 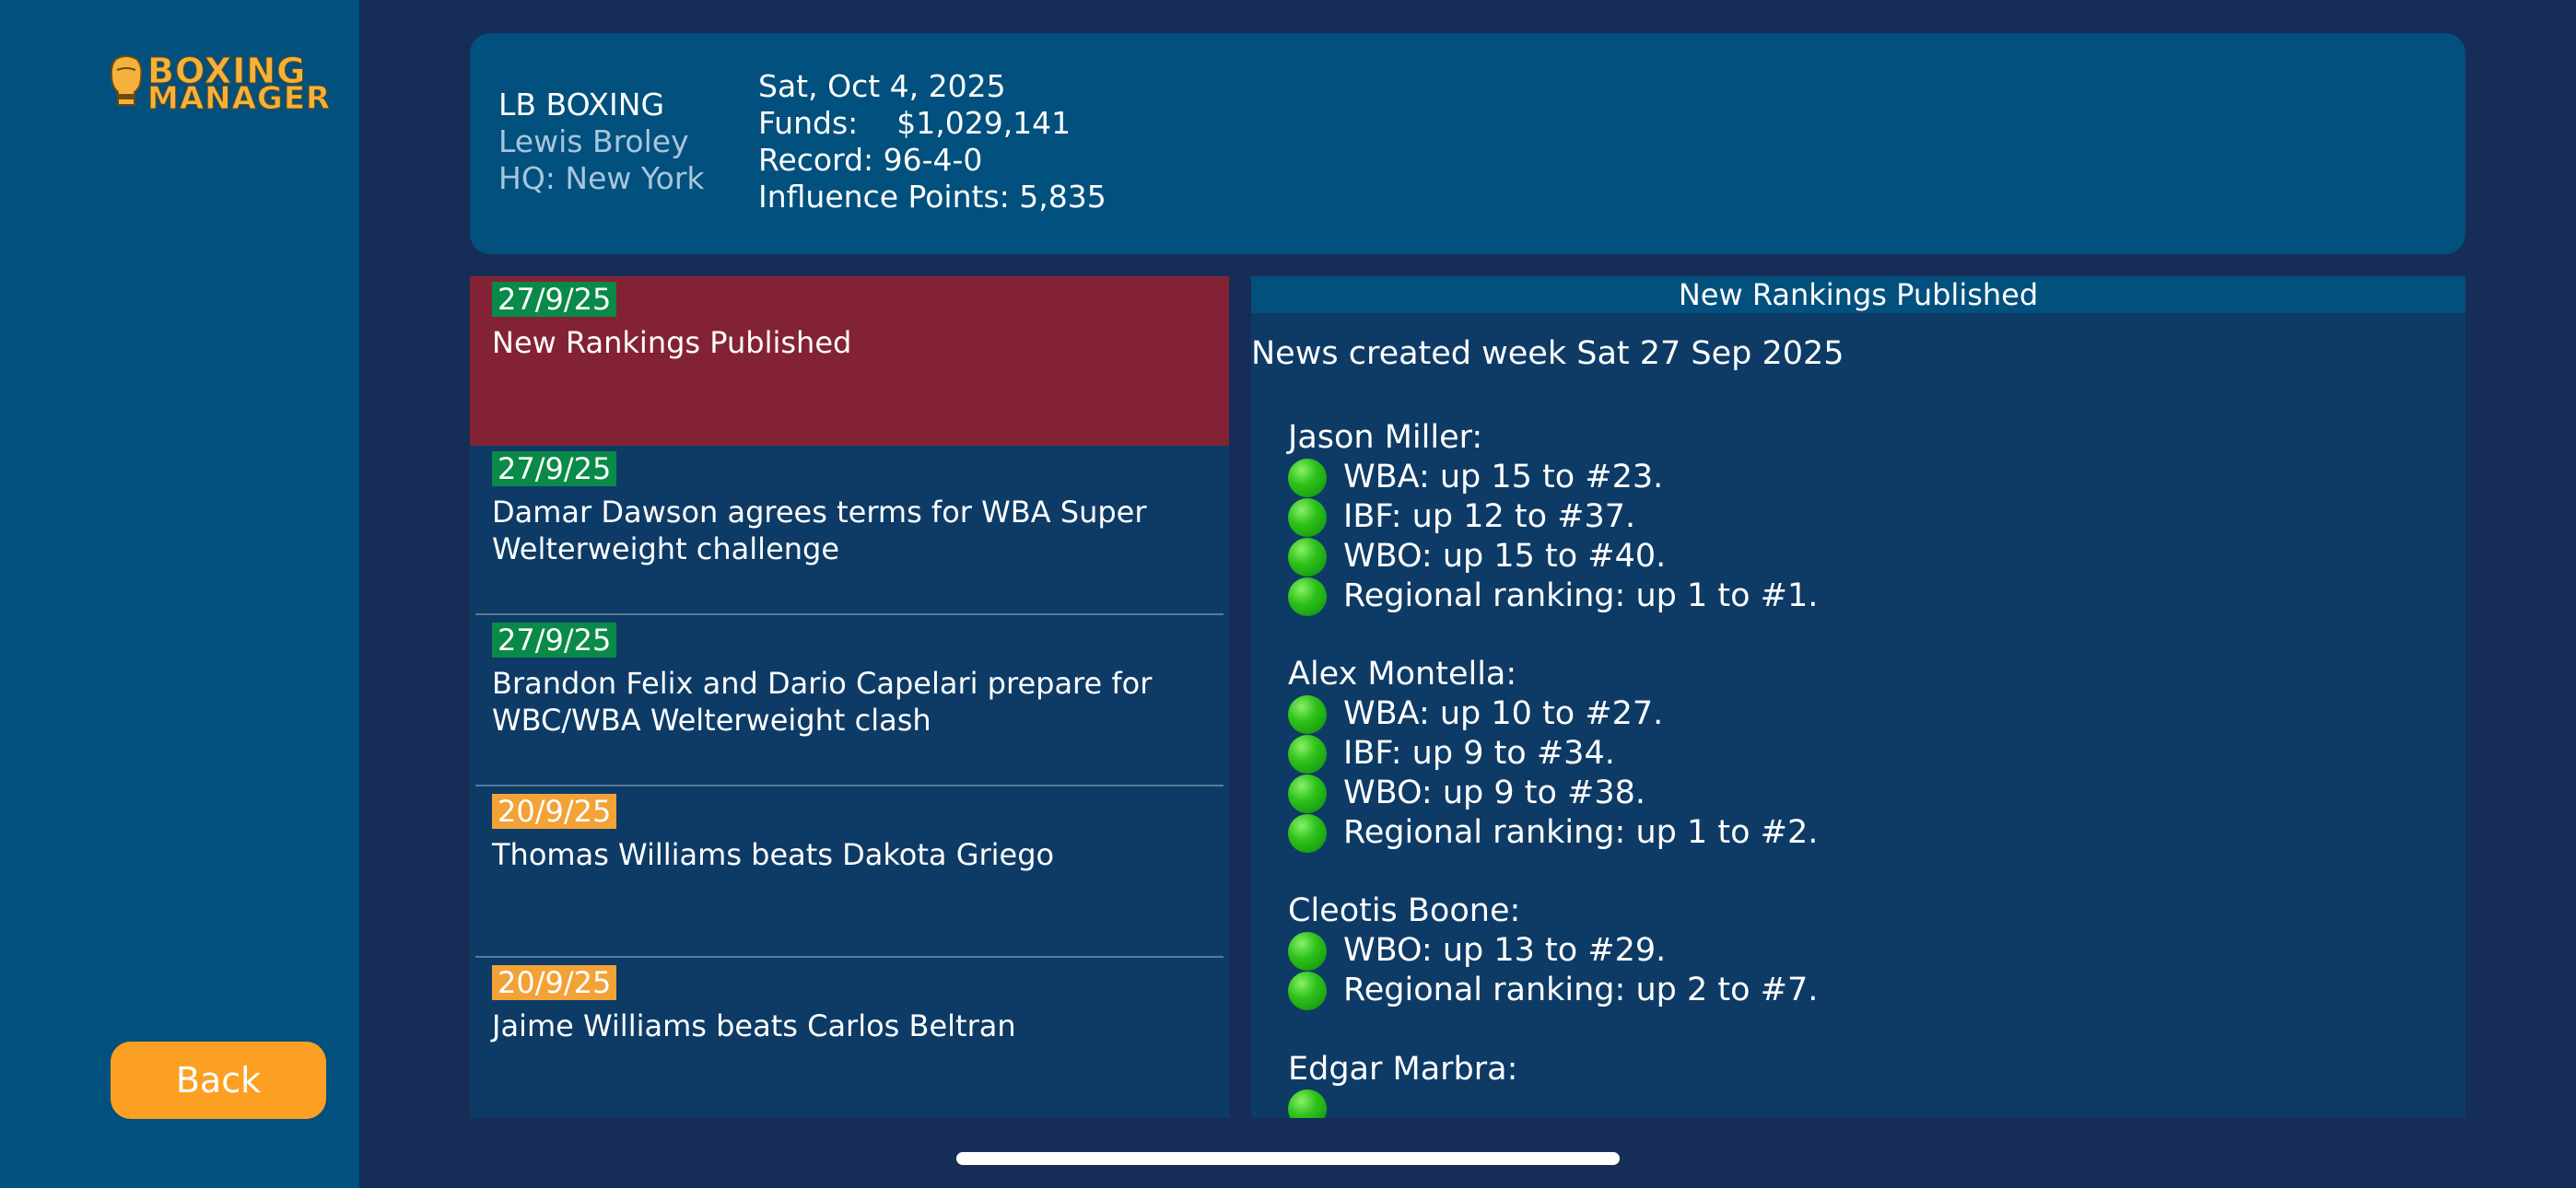 I want to click on fighter-name: Jason Miller:, so click(x=1385, y=437).